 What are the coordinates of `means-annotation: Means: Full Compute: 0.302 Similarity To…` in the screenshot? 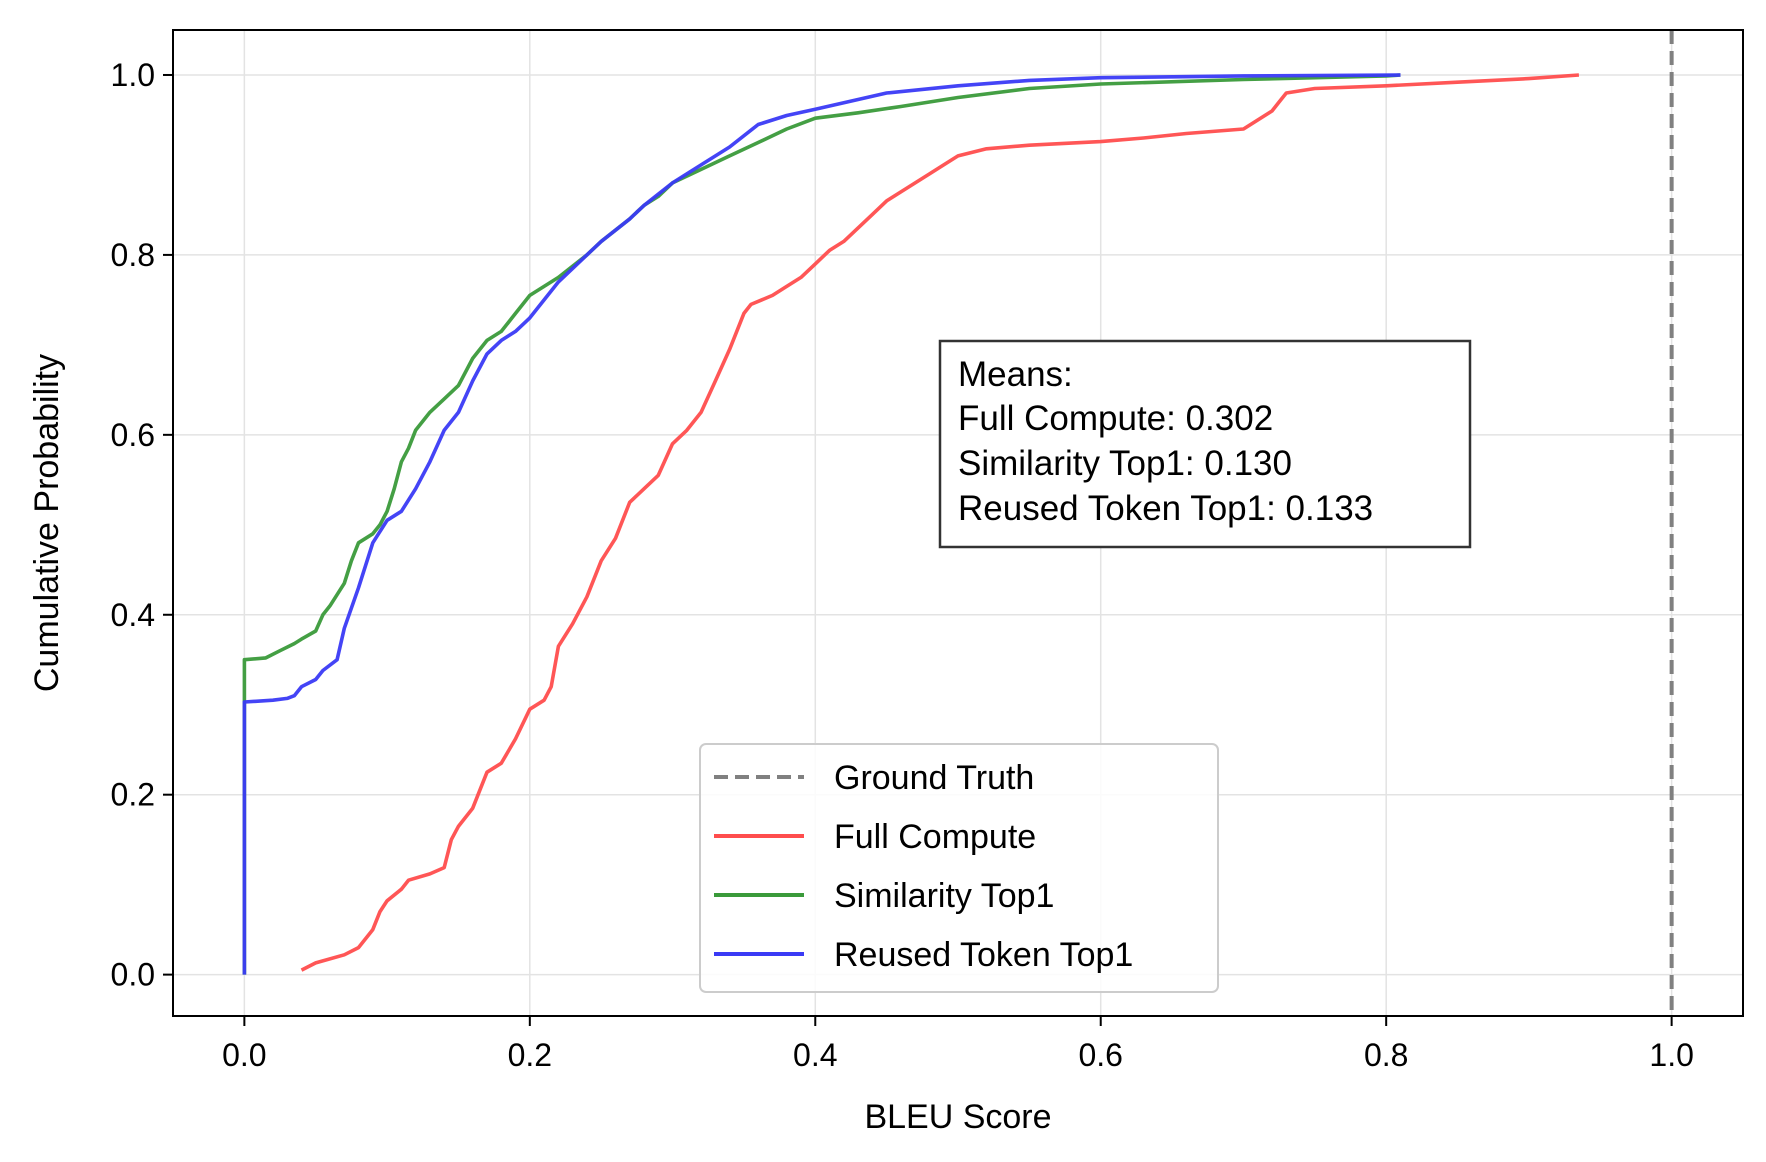 It's located at (1205, 444).